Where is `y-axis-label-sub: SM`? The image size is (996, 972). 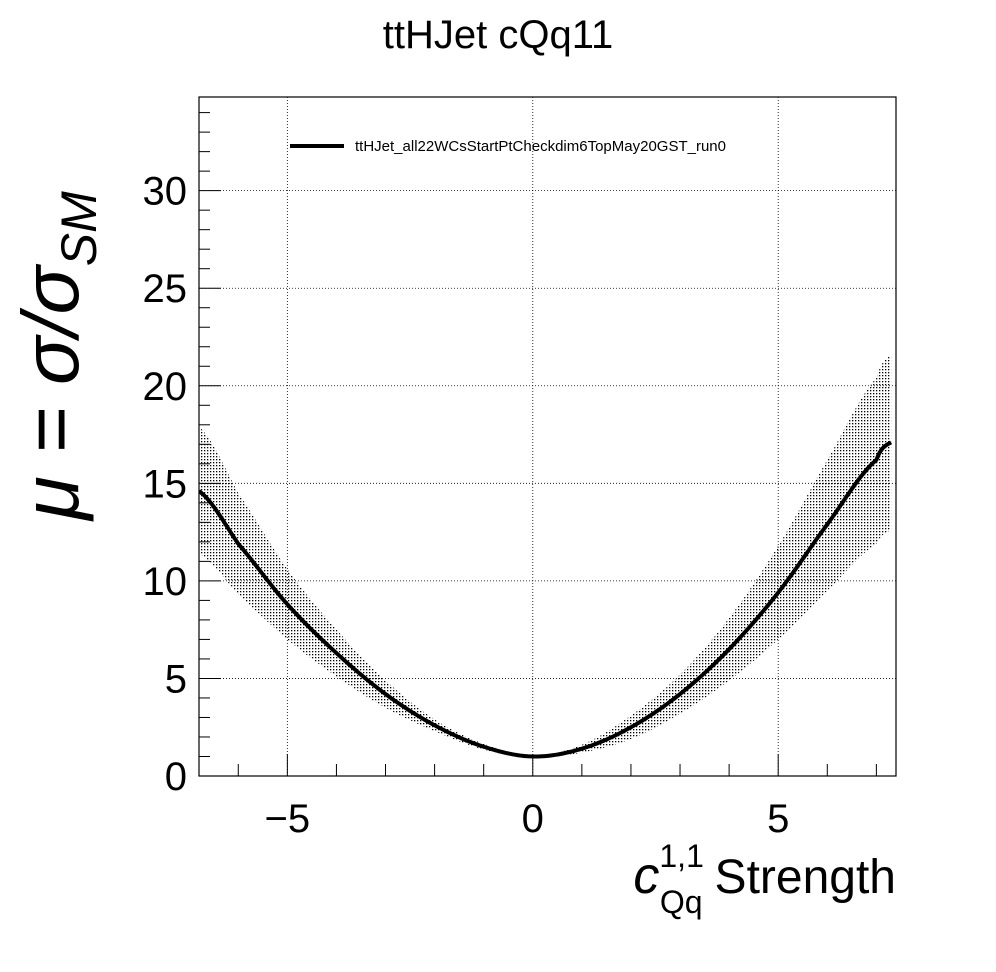 y-axis-label-sub: SM is located at coordinates (79, 228).